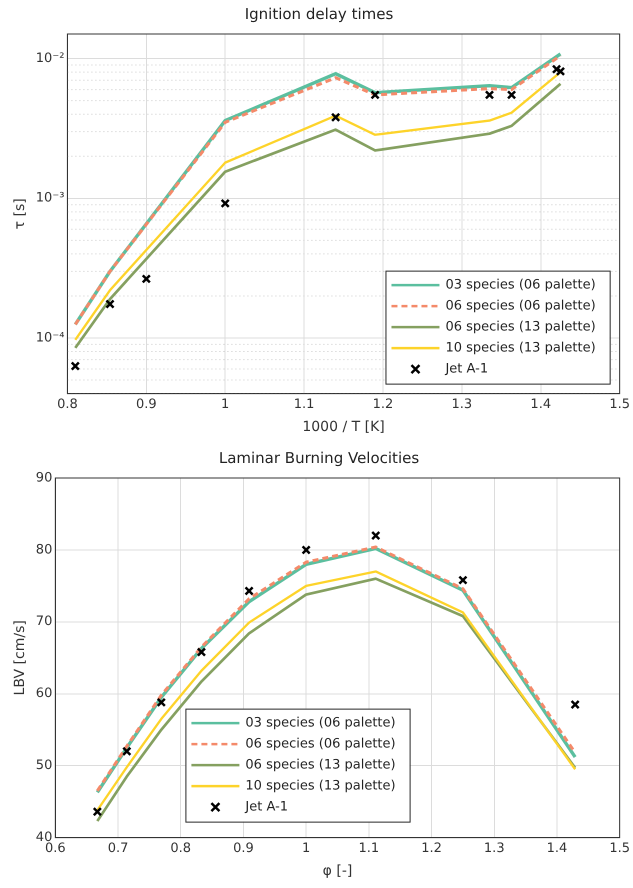 Image resolution: width=633 pixels, height=888 pixels. I want to click on x-tick-label: 0.7, so click(118, 848).